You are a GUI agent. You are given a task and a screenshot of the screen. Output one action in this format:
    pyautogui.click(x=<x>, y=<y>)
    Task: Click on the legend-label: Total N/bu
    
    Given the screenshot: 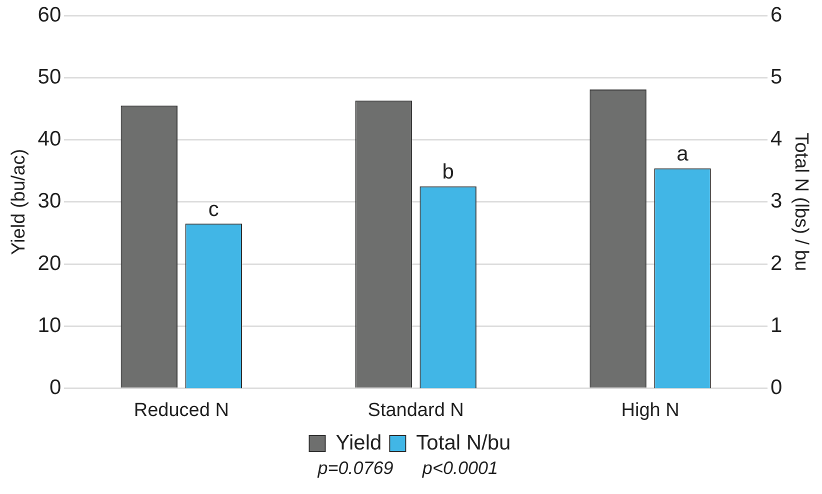 What is the action you would take?
    pyautogui.click(x=463, y=442)
    